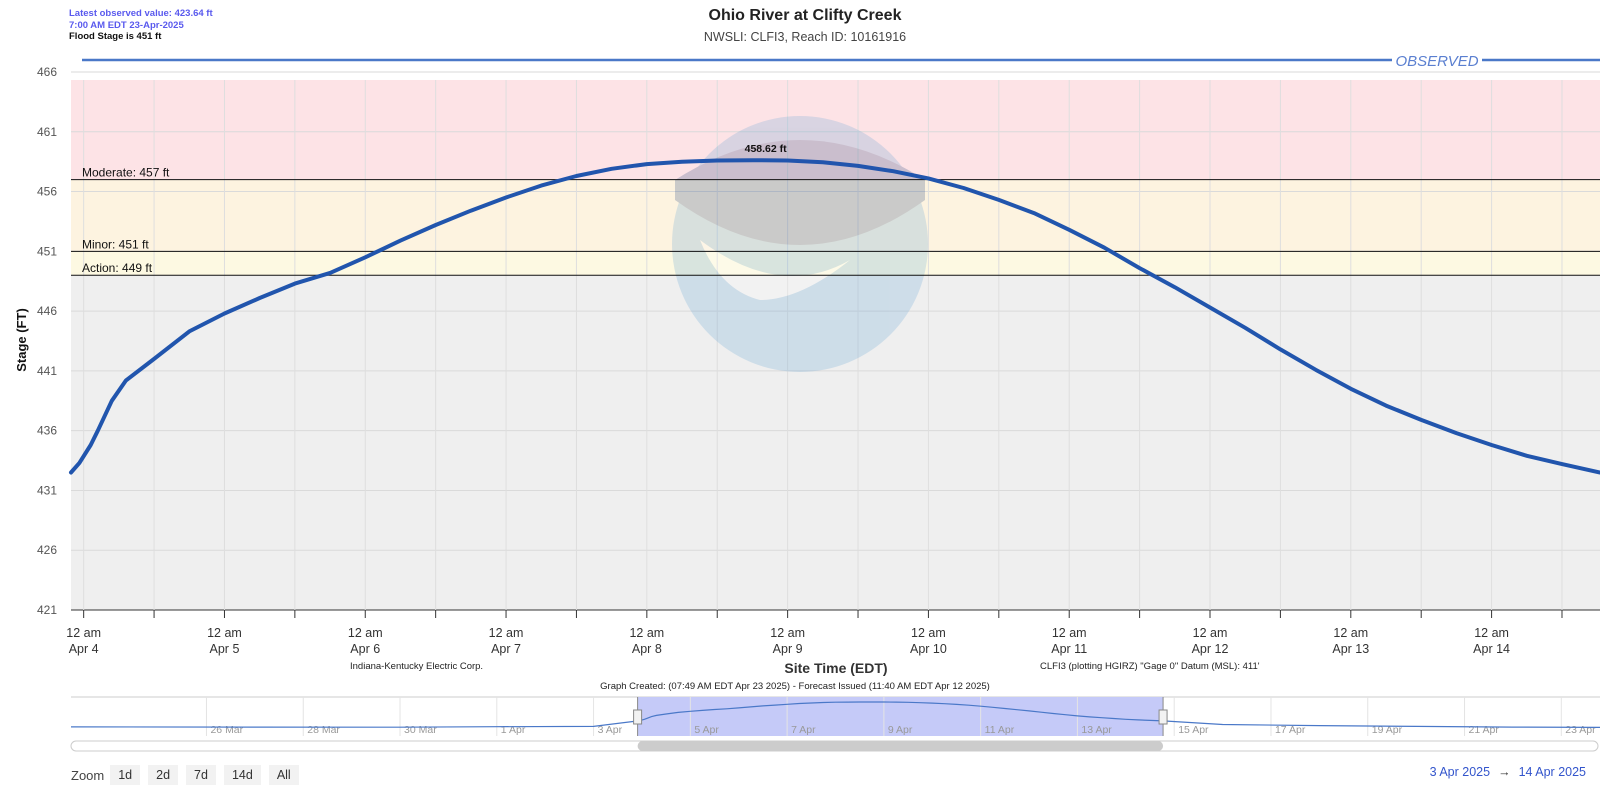 This screenshot has height=800, width=1600. Describe the element at coordinates (416, 666) in the screenshot. I see `source-left: Indiana-Kentucky Electric Corp.` at that location.